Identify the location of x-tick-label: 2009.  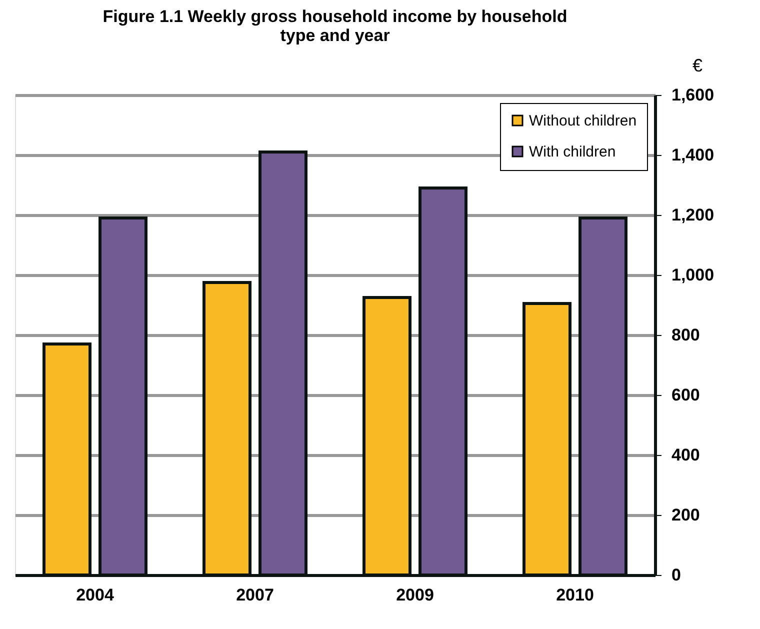
(415, 595).